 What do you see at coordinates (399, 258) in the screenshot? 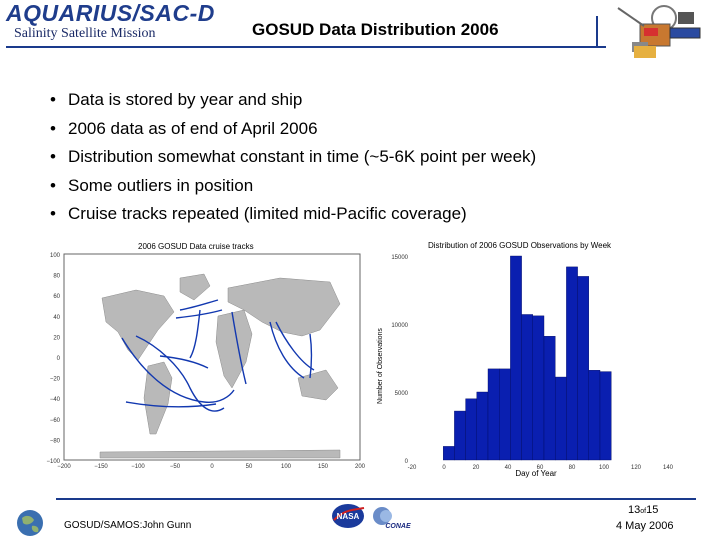
I see `y-tick-label: 15000` at bounding box center [399, 258].